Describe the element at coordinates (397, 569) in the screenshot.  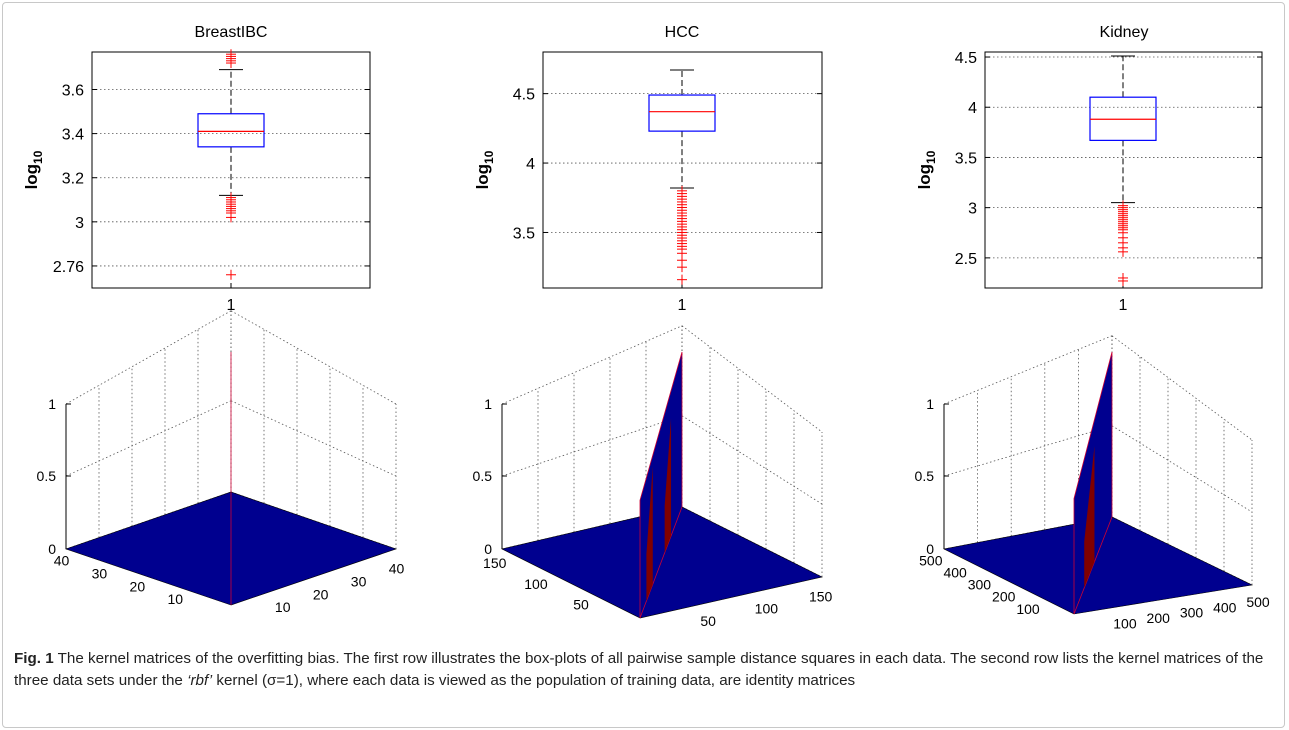
I see `right-axis-tick-label: 40` at that location.